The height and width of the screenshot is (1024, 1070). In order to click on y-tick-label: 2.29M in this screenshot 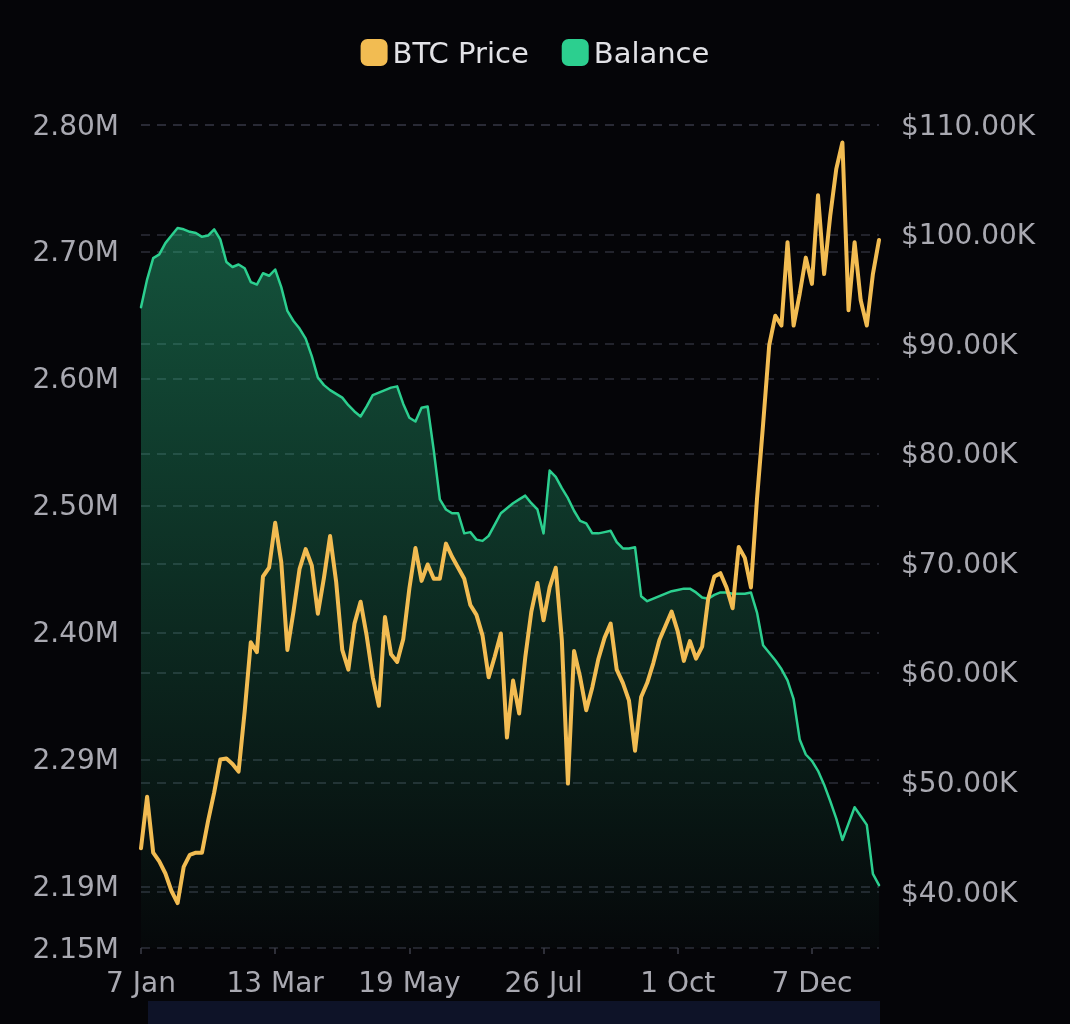, I will do `click(75, 760)`.